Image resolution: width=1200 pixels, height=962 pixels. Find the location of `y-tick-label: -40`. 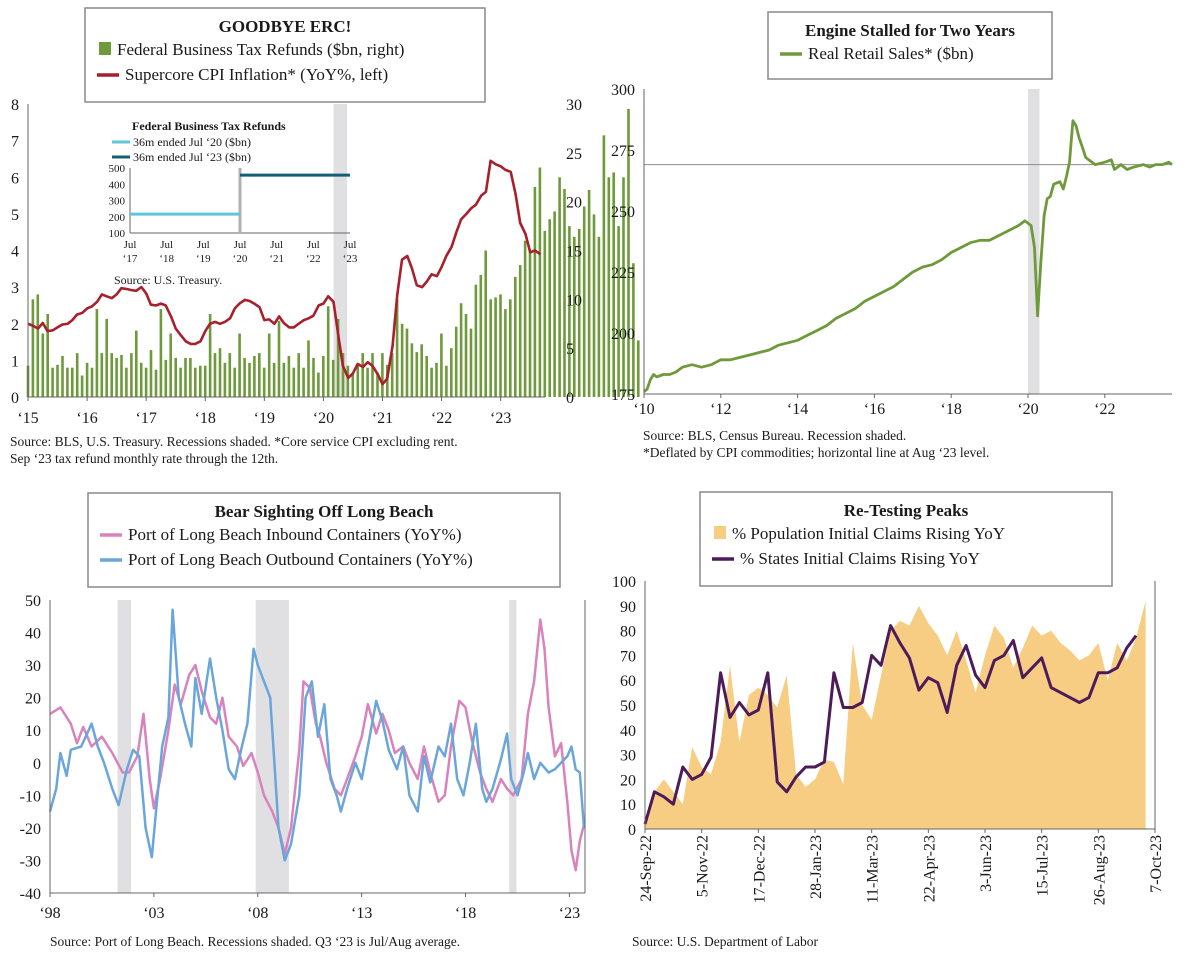

y-tick-label: -40 is located at coordinates (30, 894).